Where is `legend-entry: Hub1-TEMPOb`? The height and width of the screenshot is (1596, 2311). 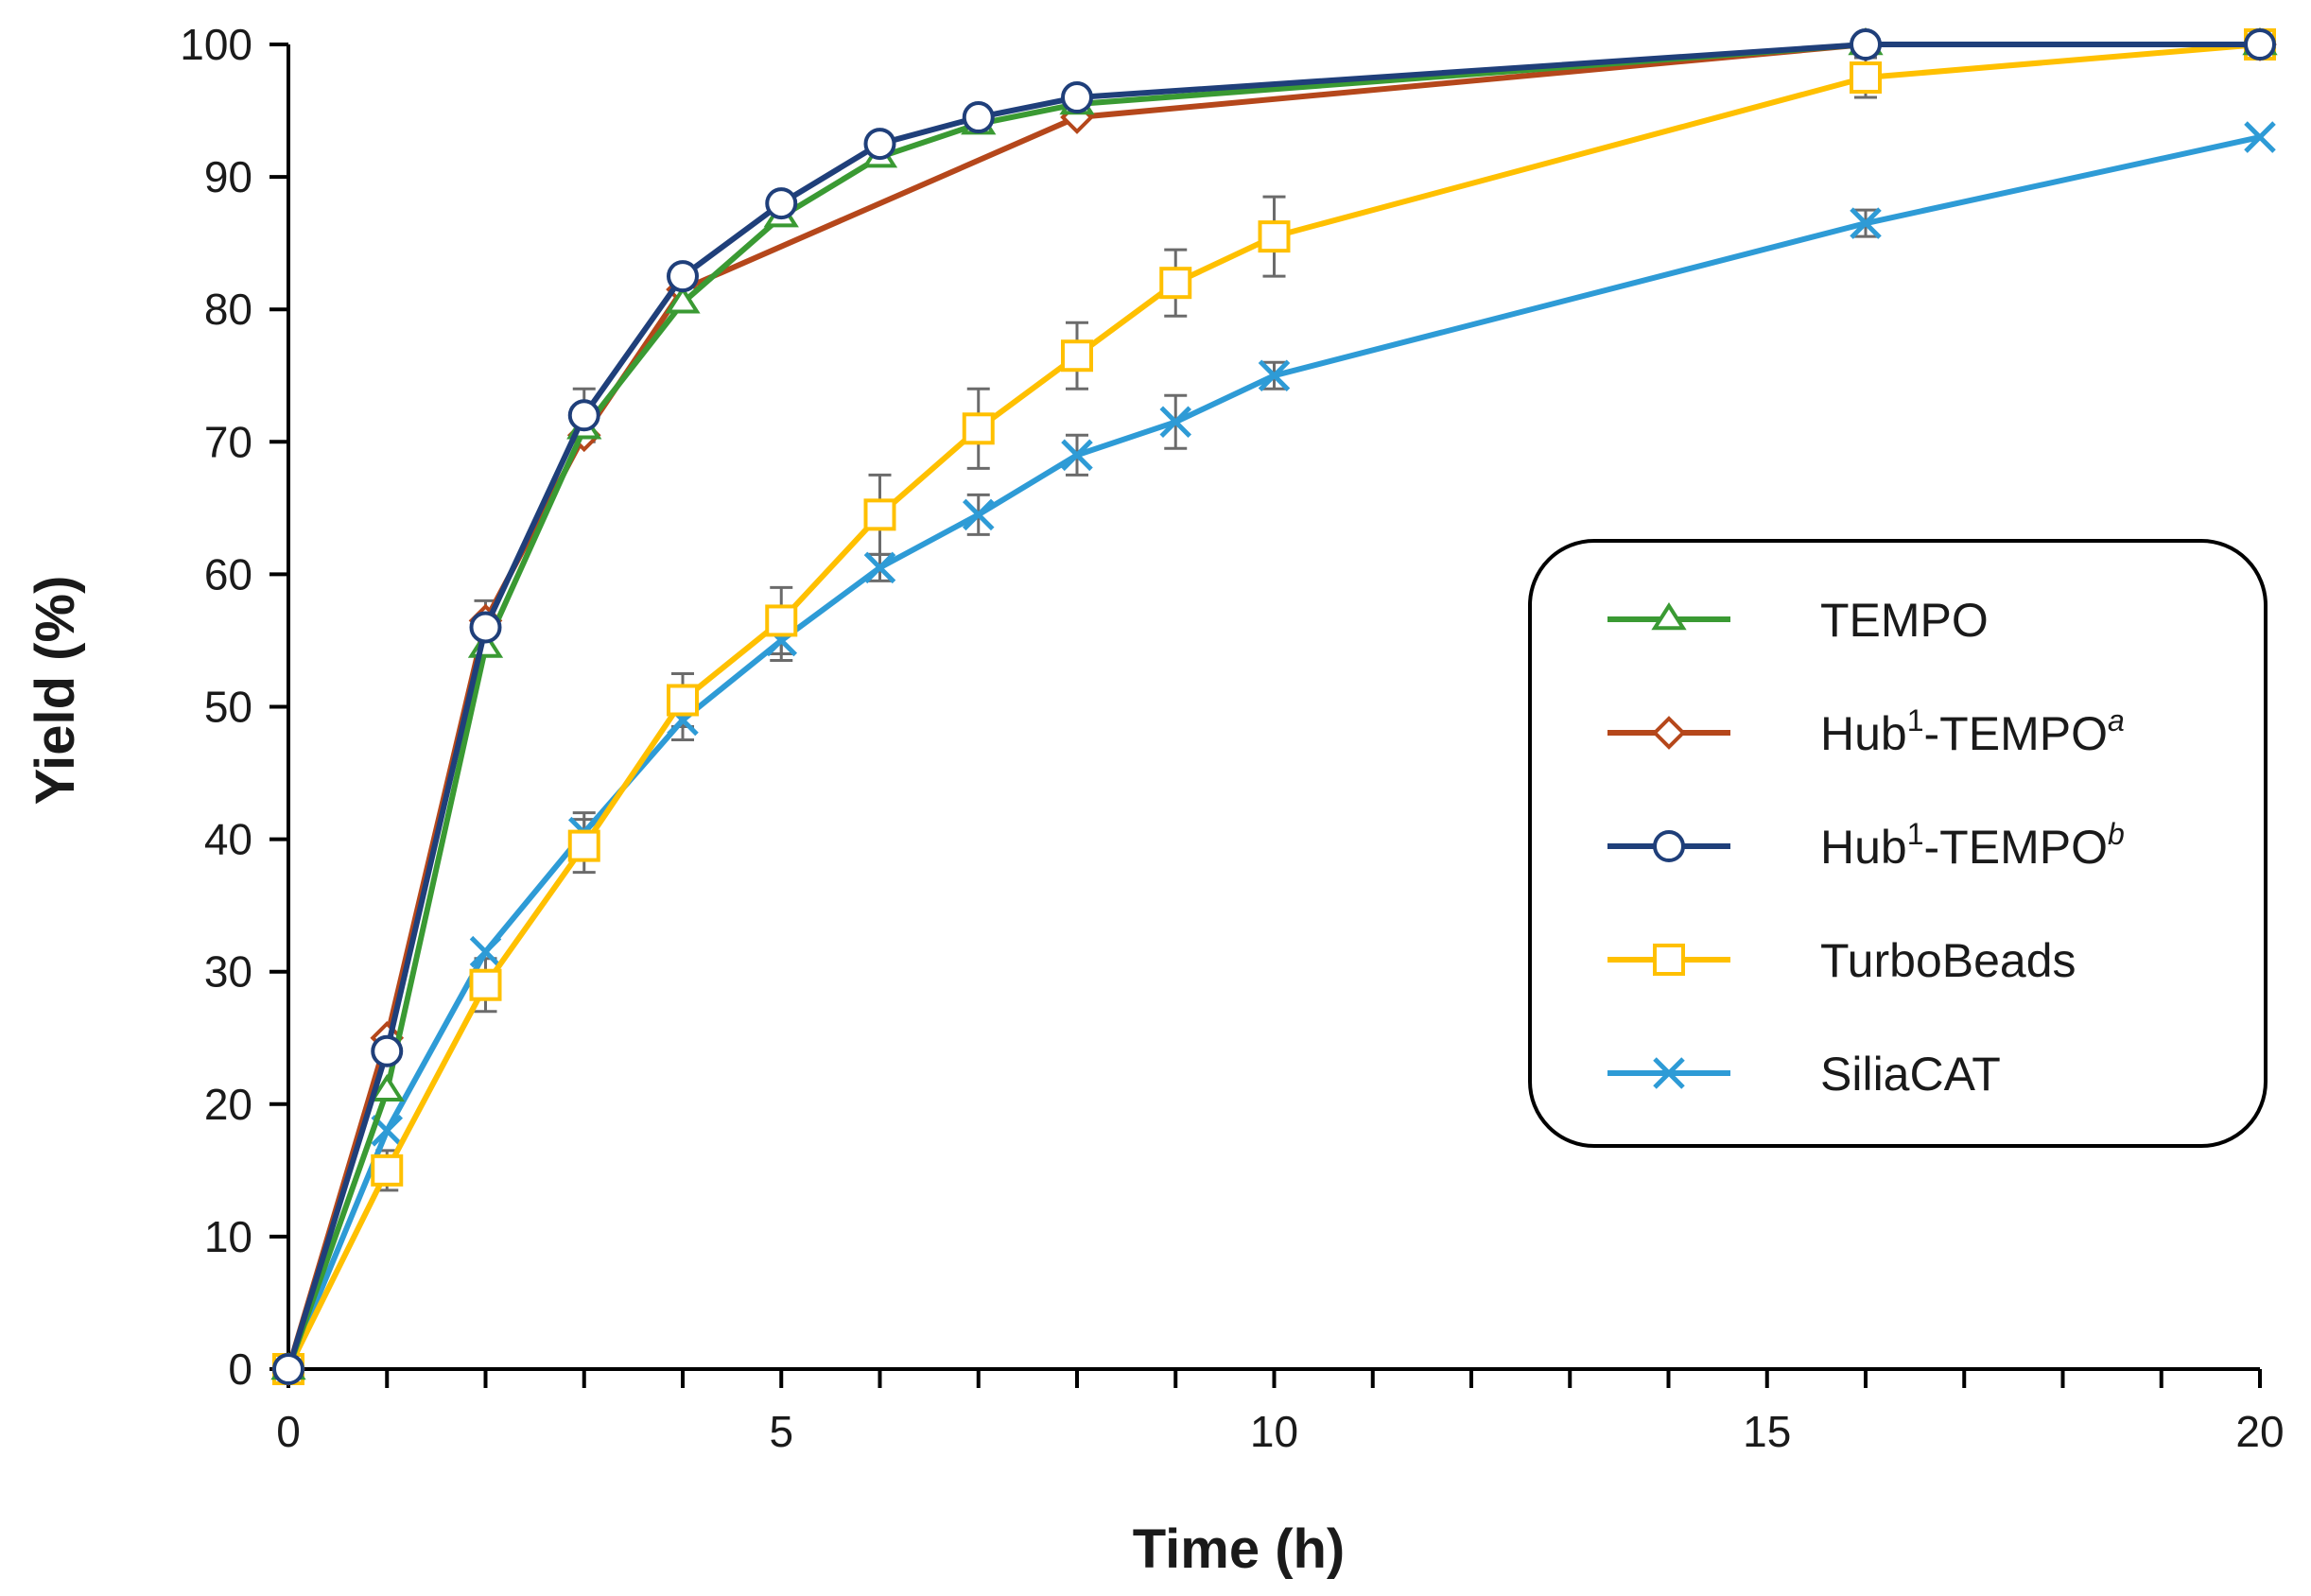 legend-entry: Hub1-TEMPOb is located at coordinates (1866, 846).